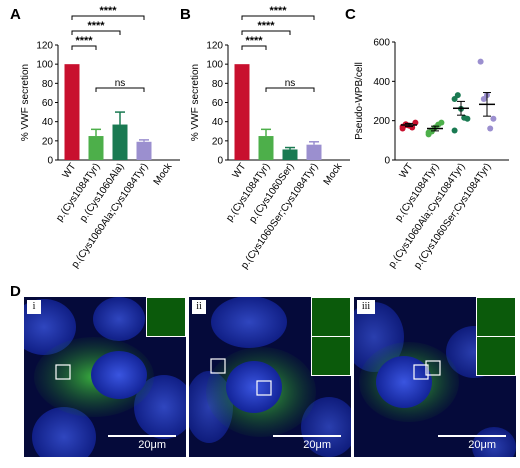  I want to click on micrograph-ii-label: ii, so click(199, 307).